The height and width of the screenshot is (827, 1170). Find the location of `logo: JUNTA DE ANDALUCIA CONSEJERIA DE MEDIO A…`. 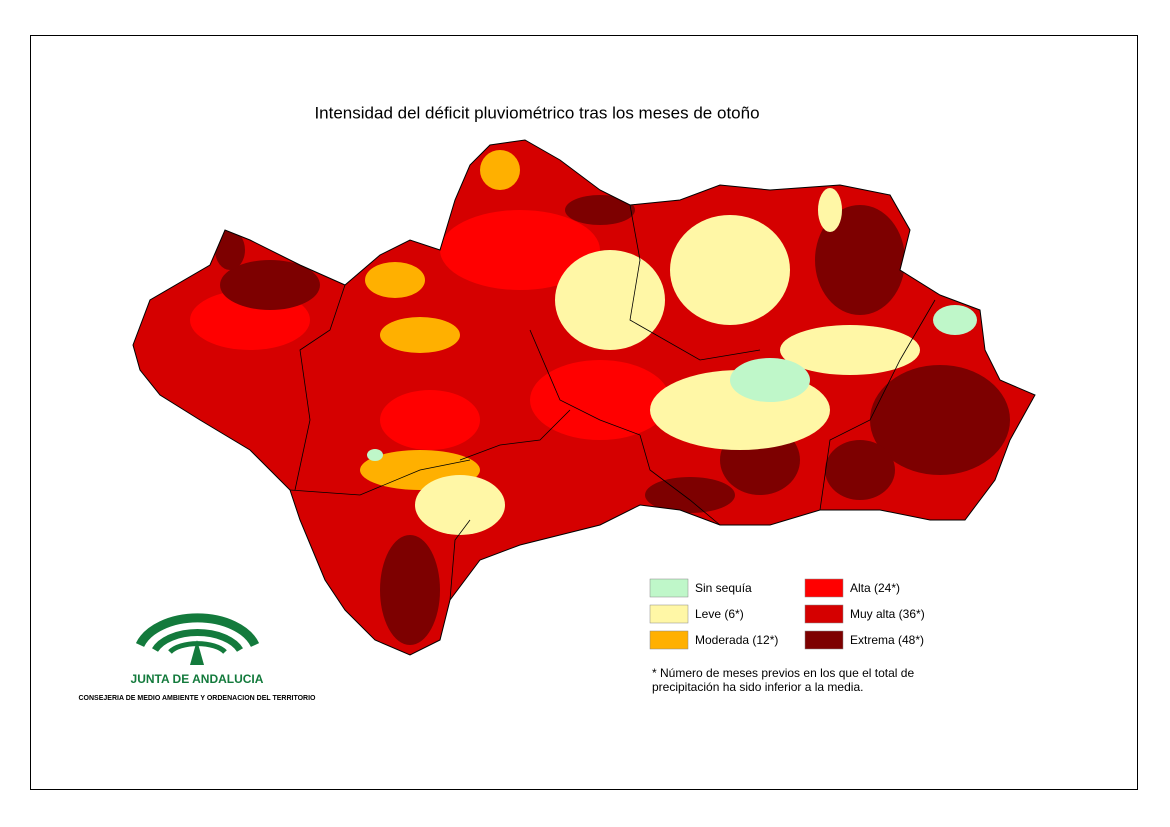

logo: JUNTA DE ANDALUCIA CONSEJERIA DE MEDIO A… is located at coordinates (198, 657).